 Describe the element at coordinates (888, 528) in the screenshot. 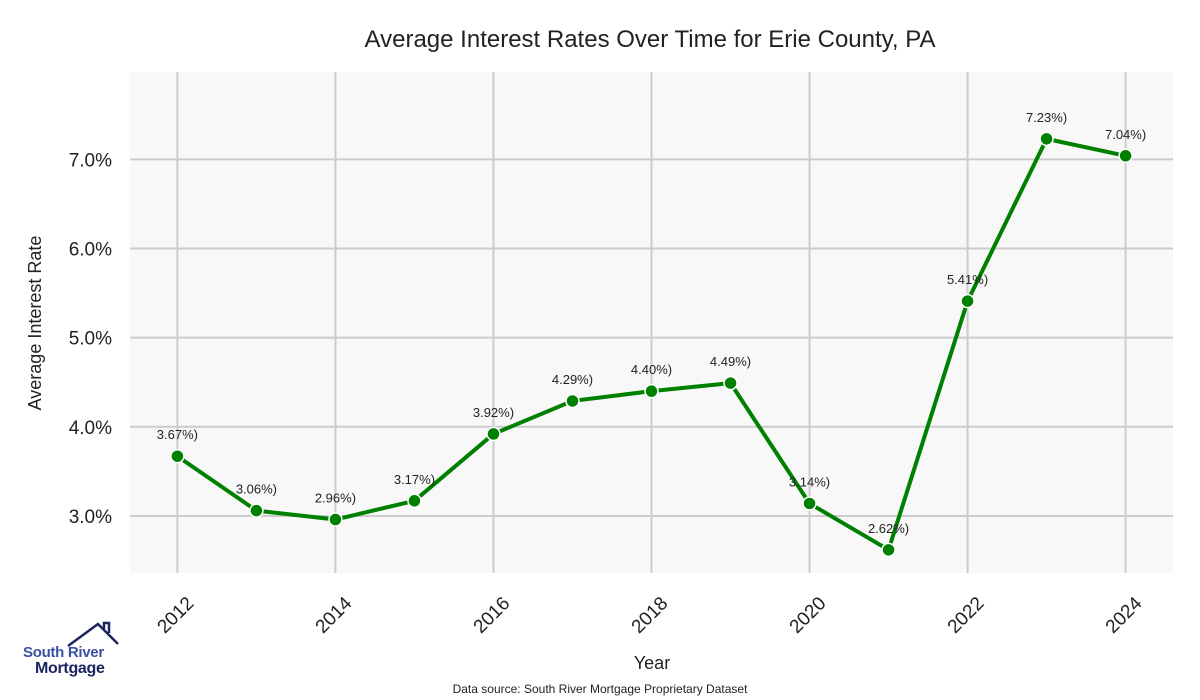

I see `data-label: 2.62%)` at that location.